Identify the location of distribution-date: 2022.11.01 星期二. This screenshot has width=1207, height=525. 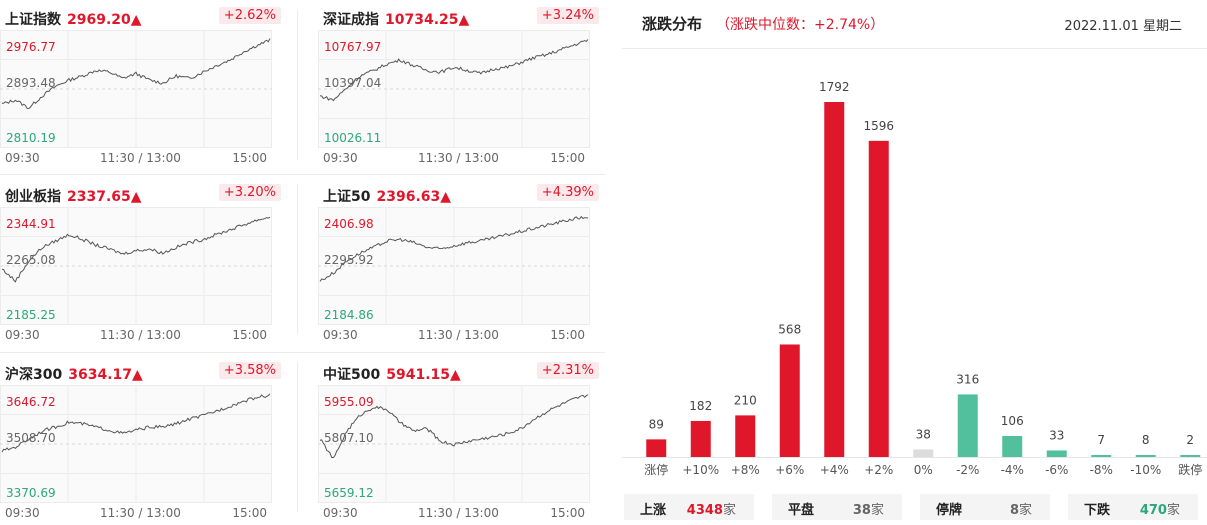
(1123, 26).